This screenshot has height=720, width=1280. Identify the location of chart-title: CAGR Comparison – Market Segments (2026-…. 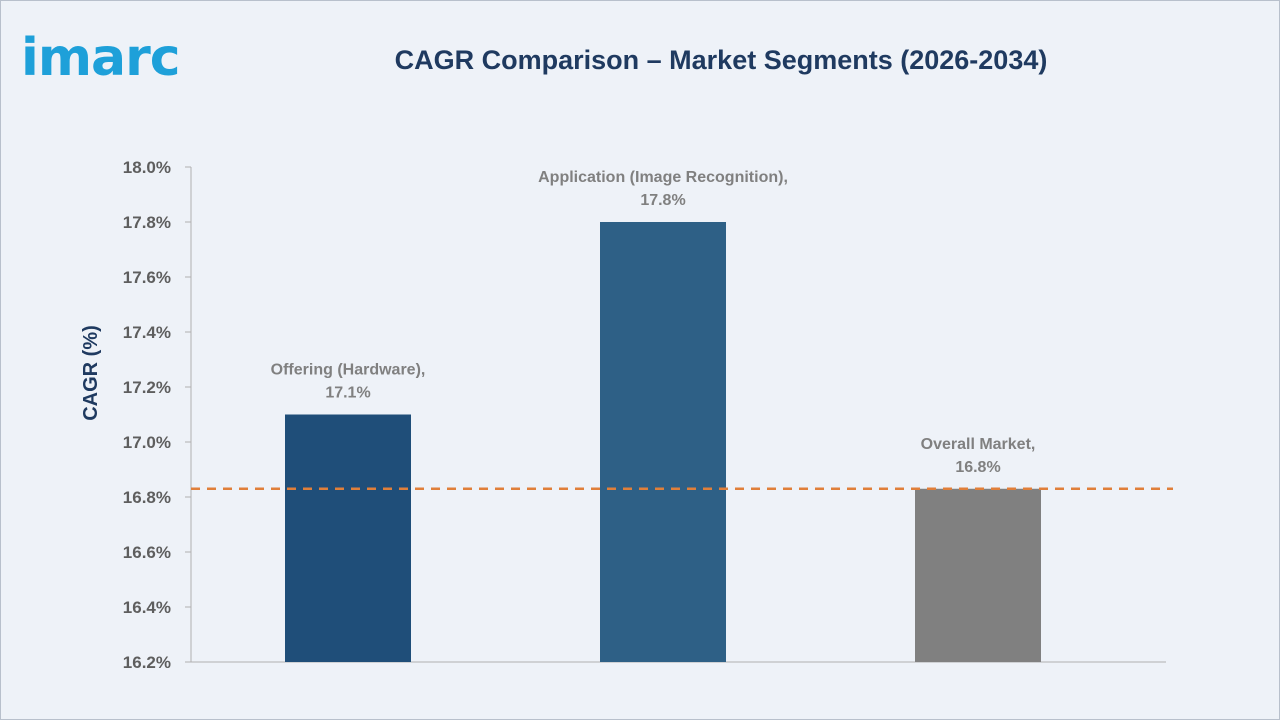
(721, 60).